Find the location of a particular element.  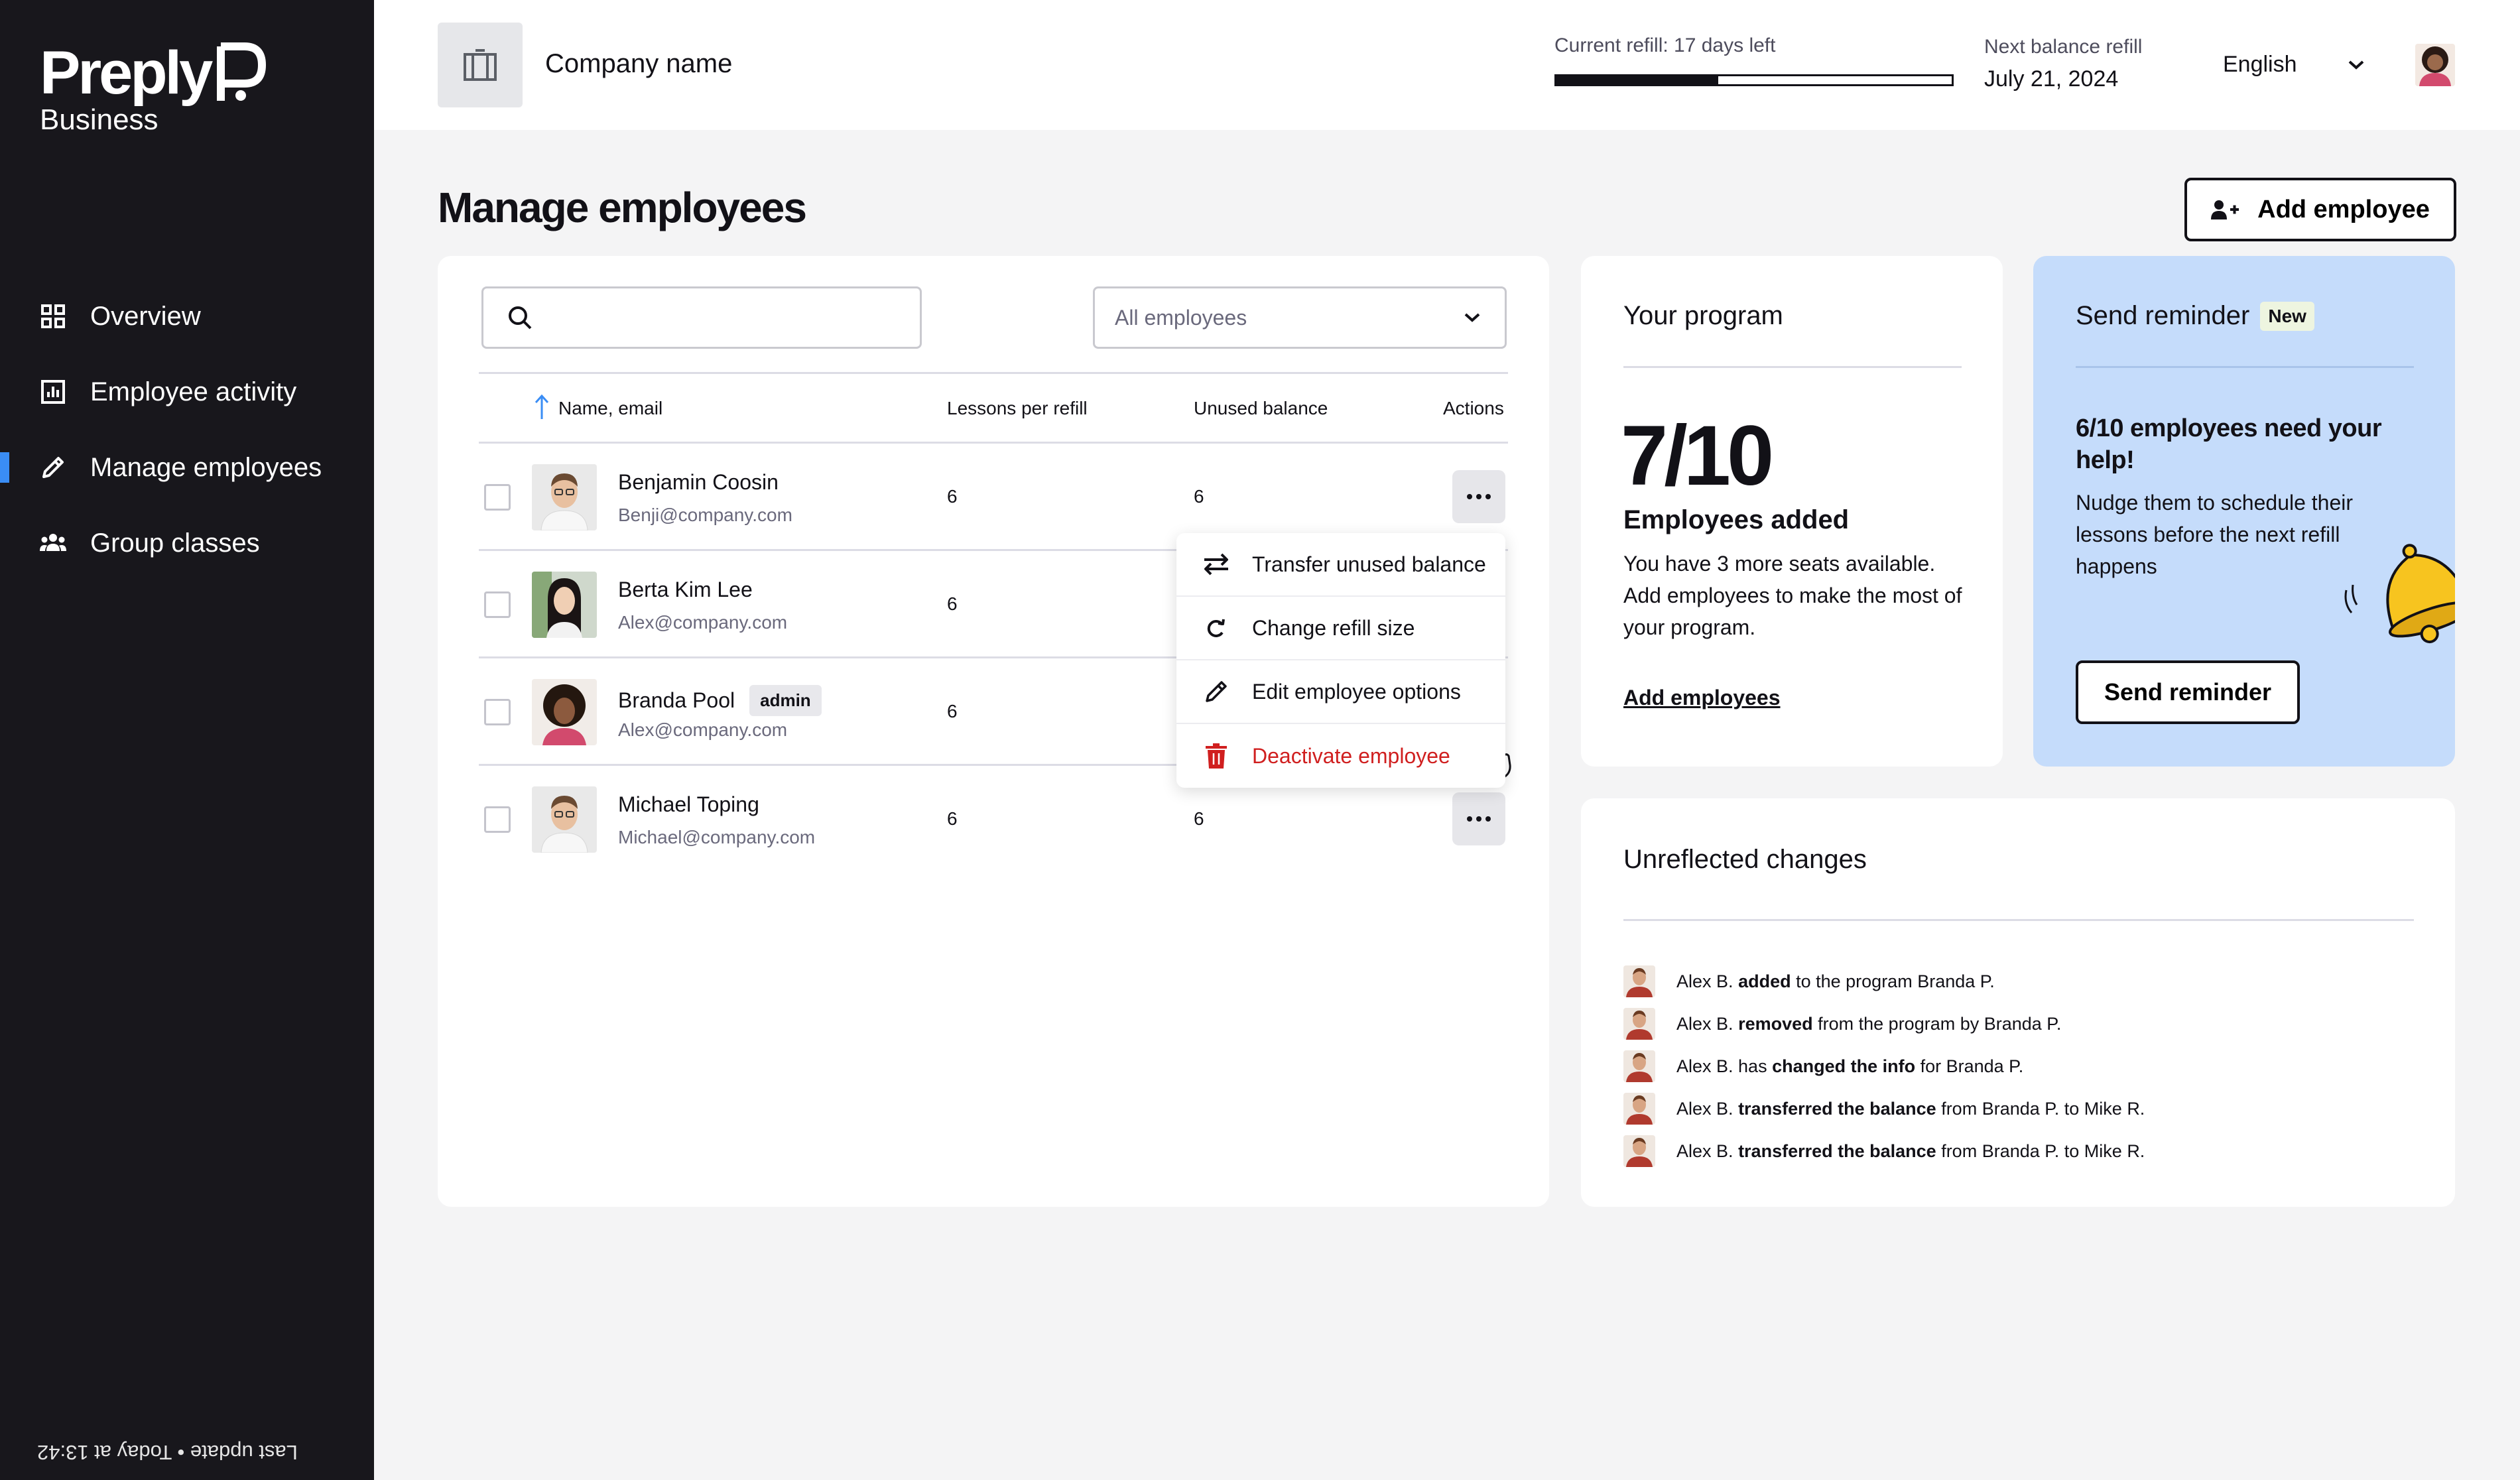

change-detail: from Branda P. to Mike R. is located at coordinates (2043, 1151).